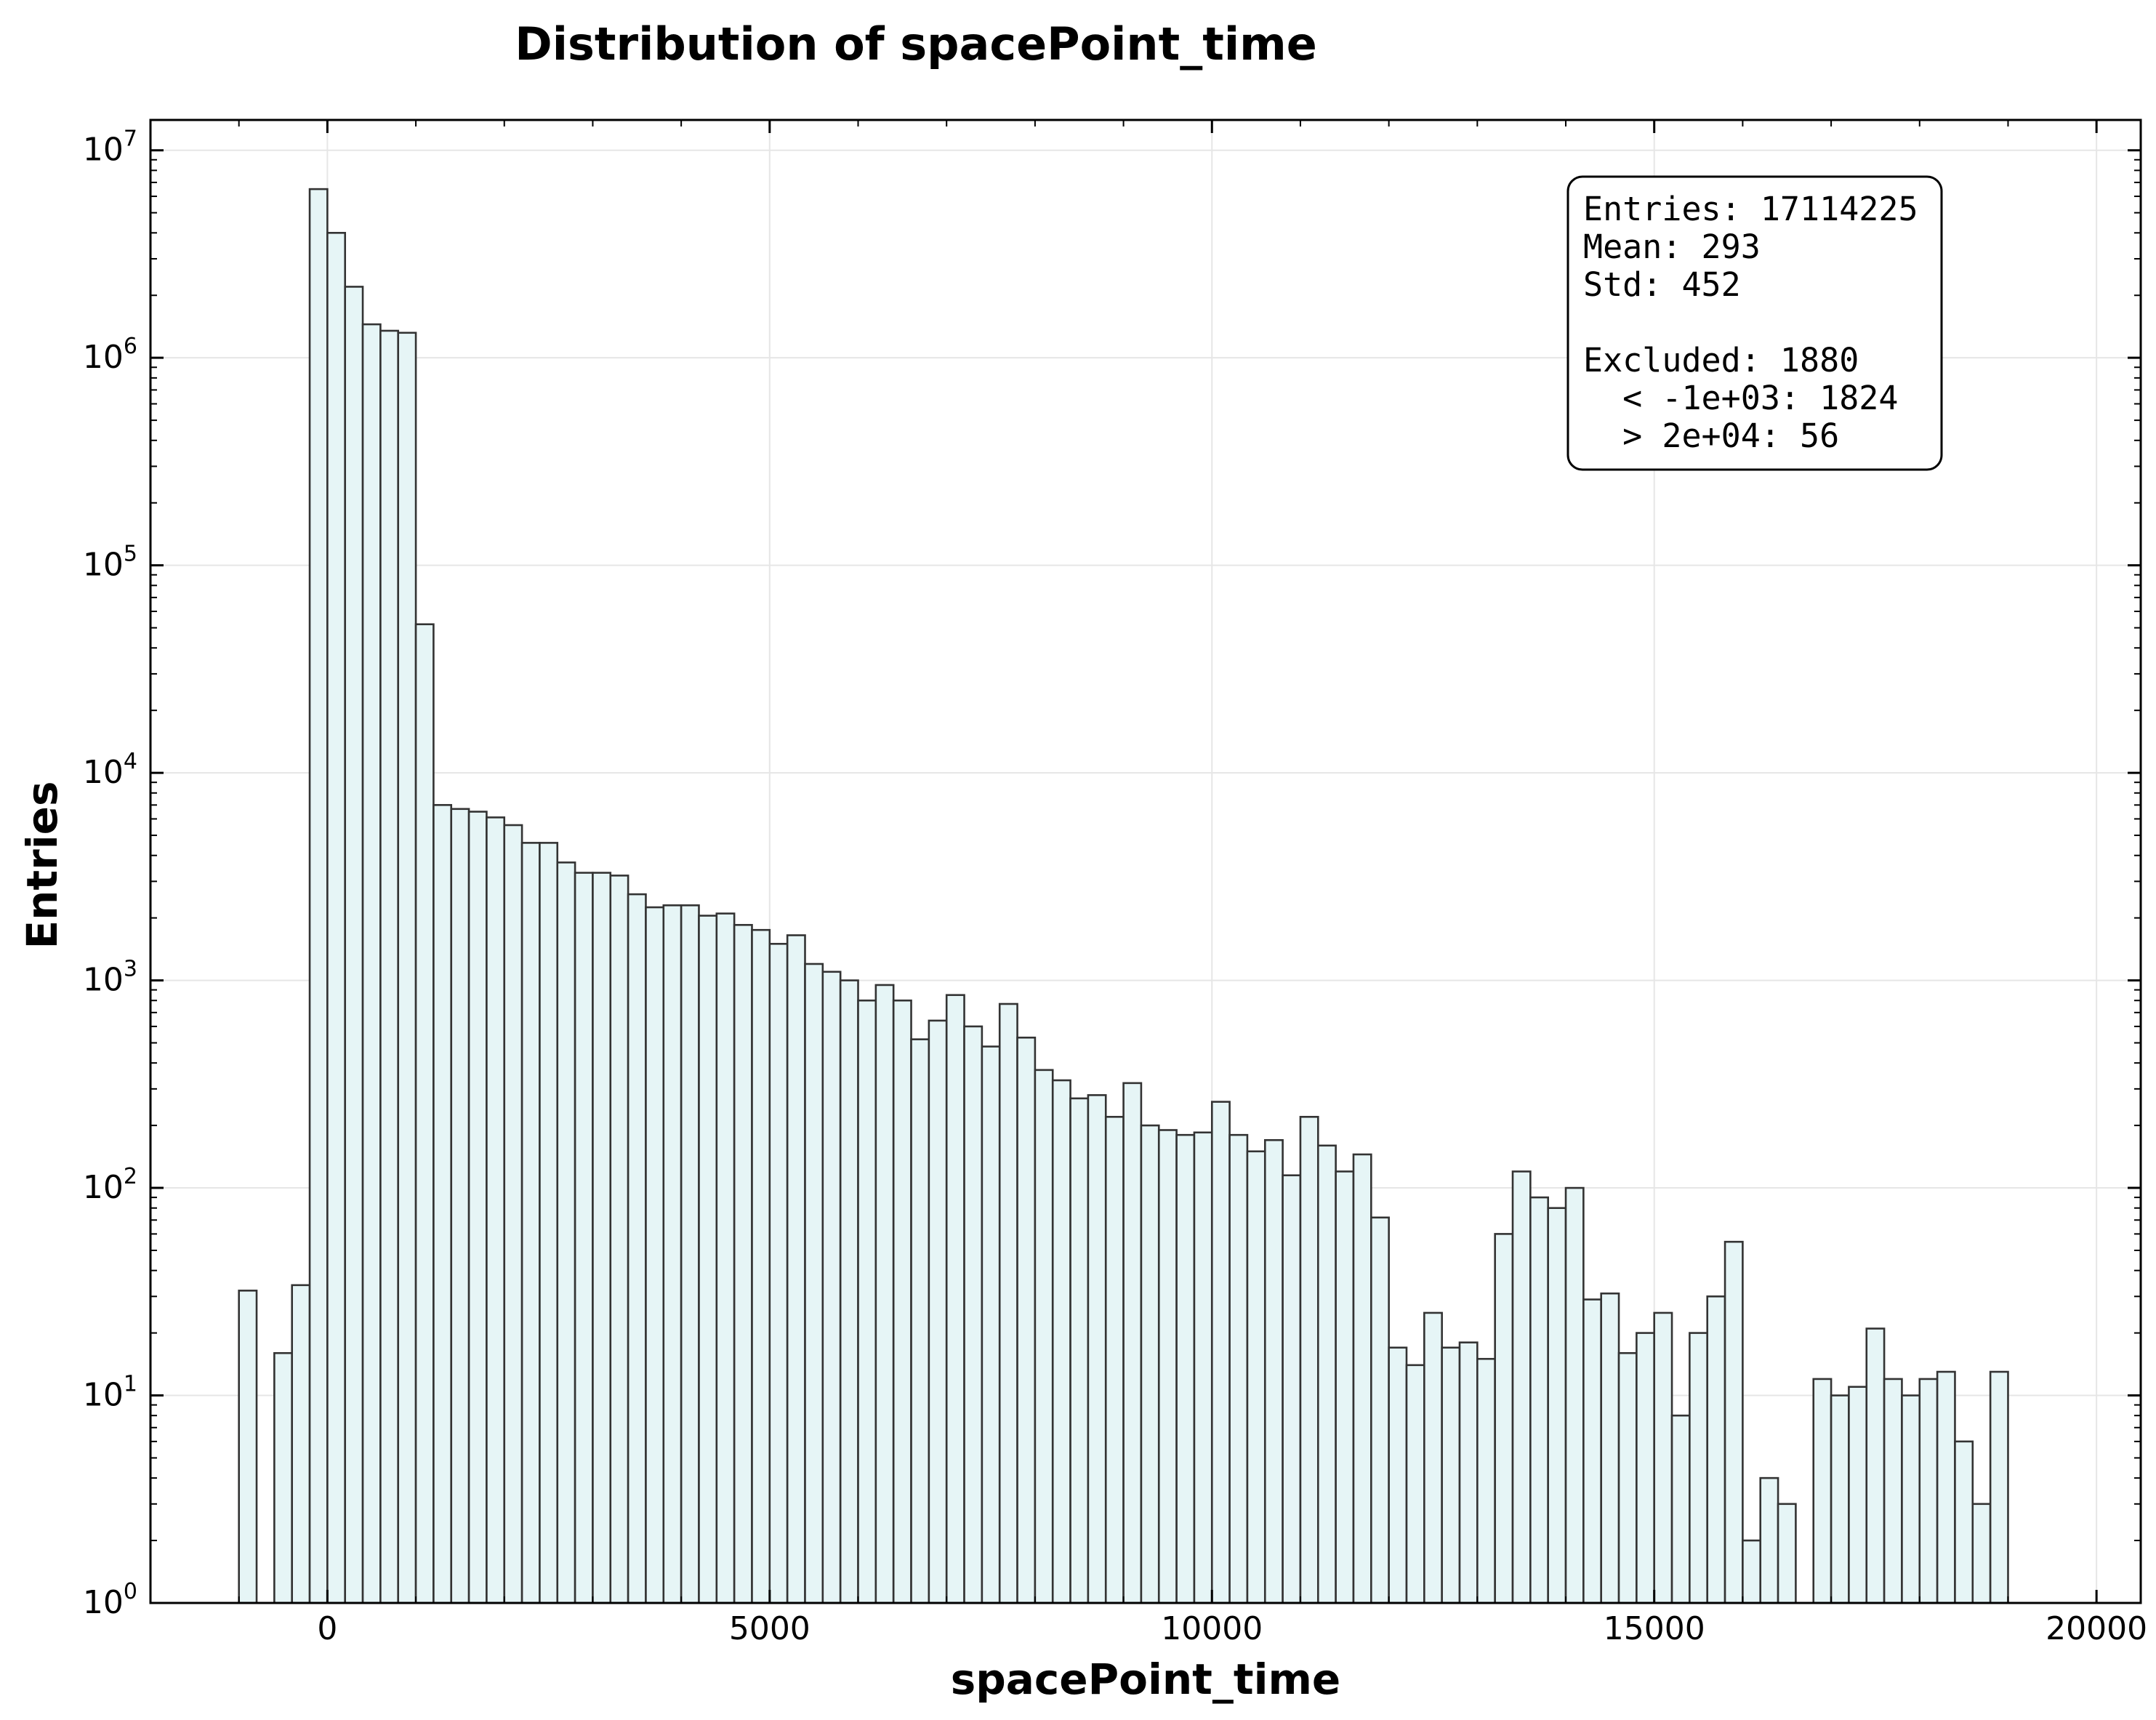 The width and height of the screenshot is (2156, 1720). I want to click on y-tick-label: 10³, so click(110, 978).